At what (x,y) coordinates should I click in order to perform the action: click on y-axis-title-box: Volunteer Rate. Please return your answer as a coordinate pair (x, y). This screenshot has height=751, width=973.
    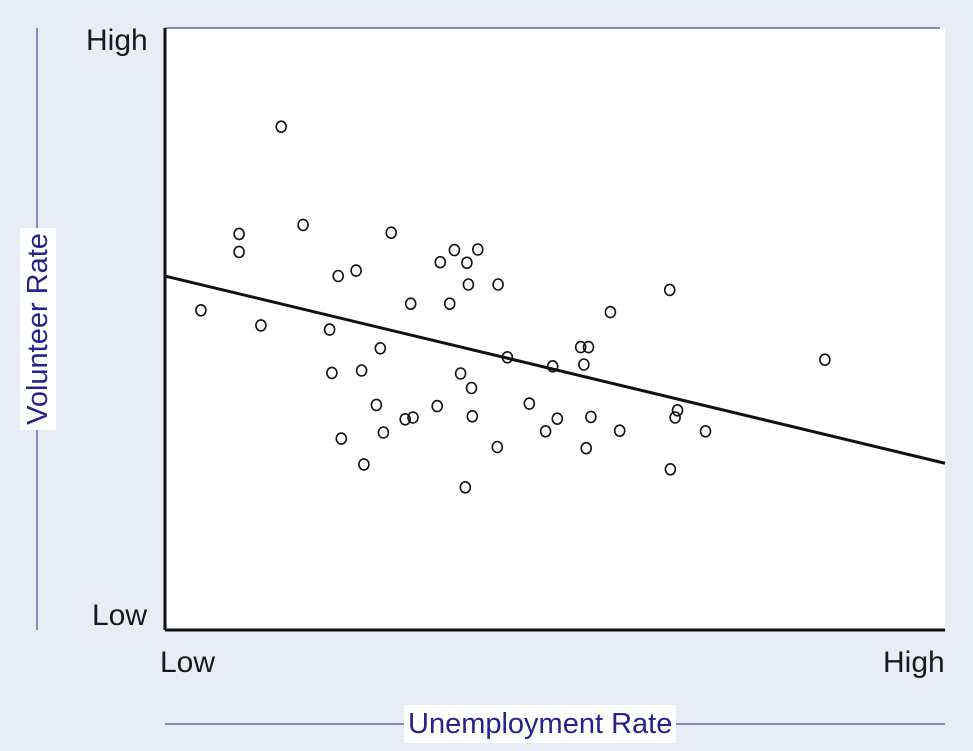
    Looking at the image, I should click on (38, 329).